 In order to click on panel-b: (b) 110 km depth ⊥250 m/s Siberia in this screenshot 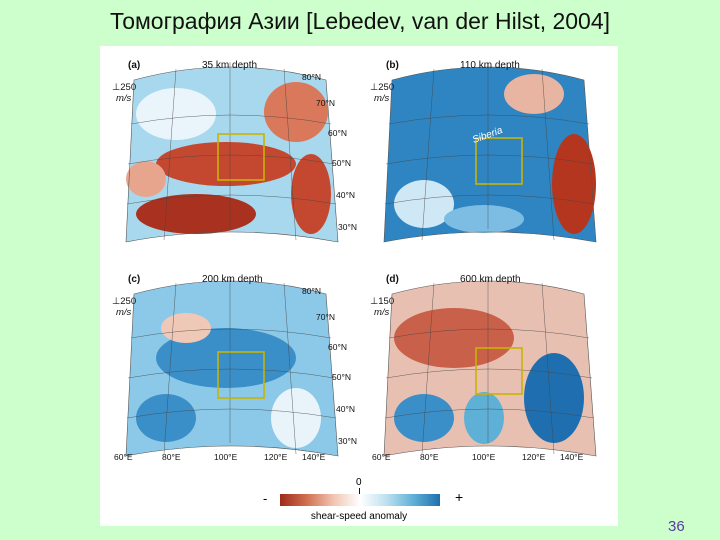, I will do `click(488, 152)`.